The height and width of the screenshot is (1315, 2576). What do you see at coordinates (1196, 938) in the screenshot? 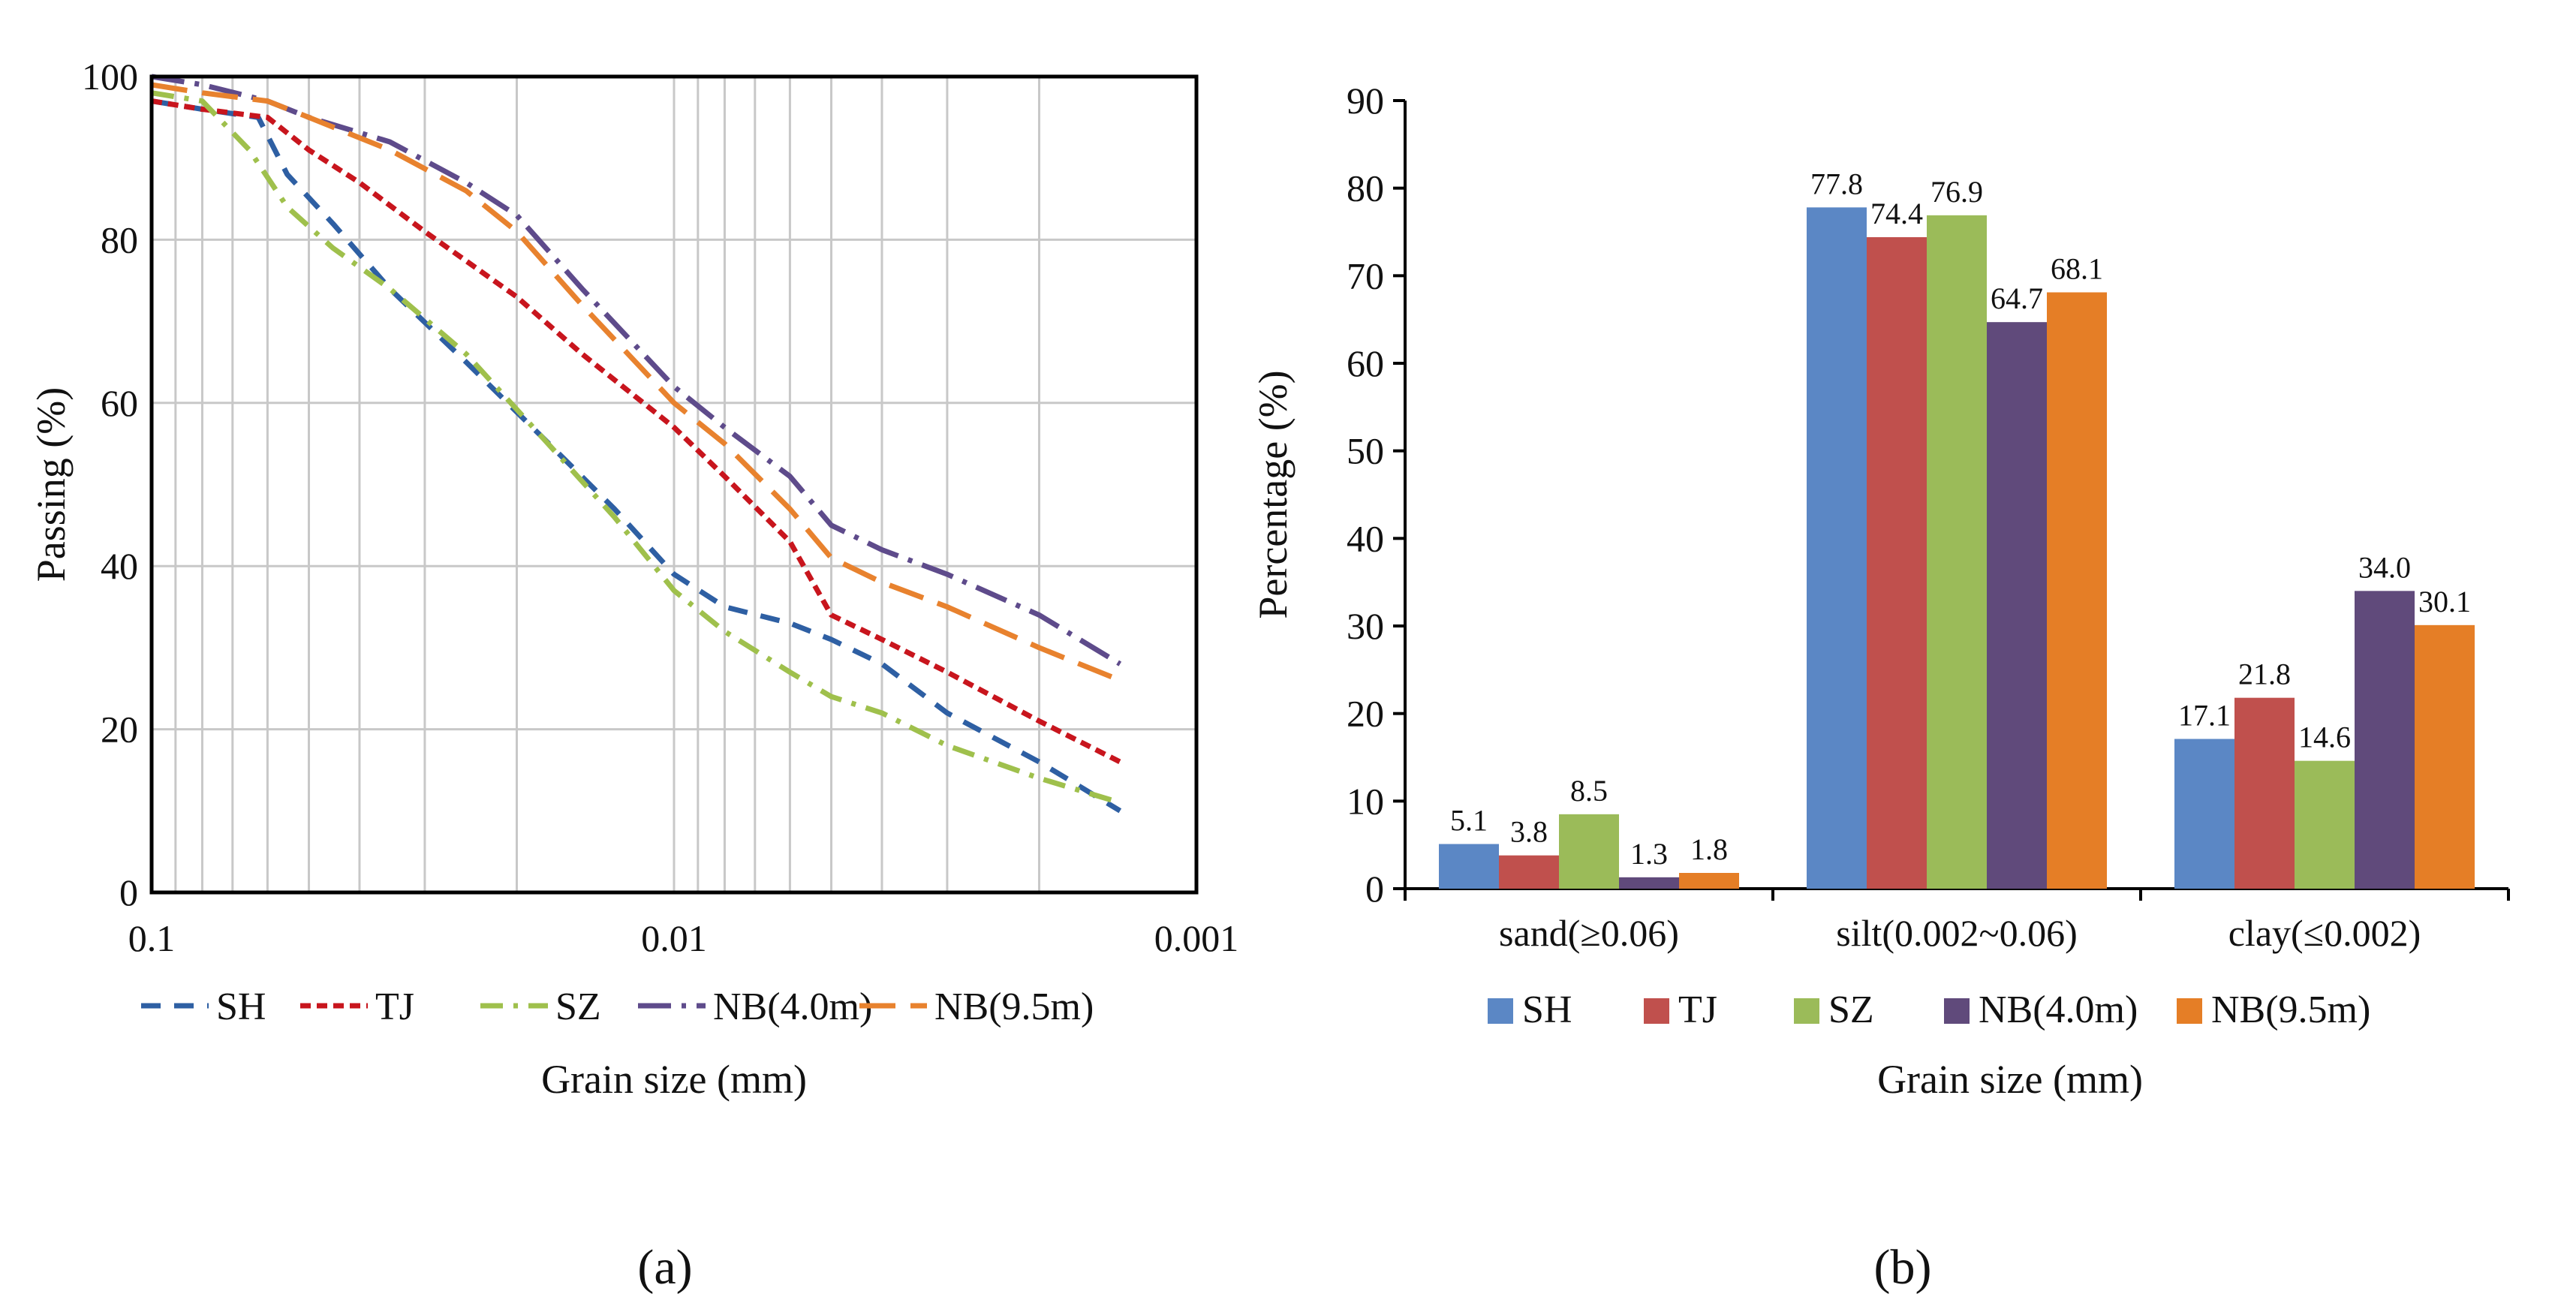
I see `x-tick-label: 0.001` at bounding box center [1196, 938].